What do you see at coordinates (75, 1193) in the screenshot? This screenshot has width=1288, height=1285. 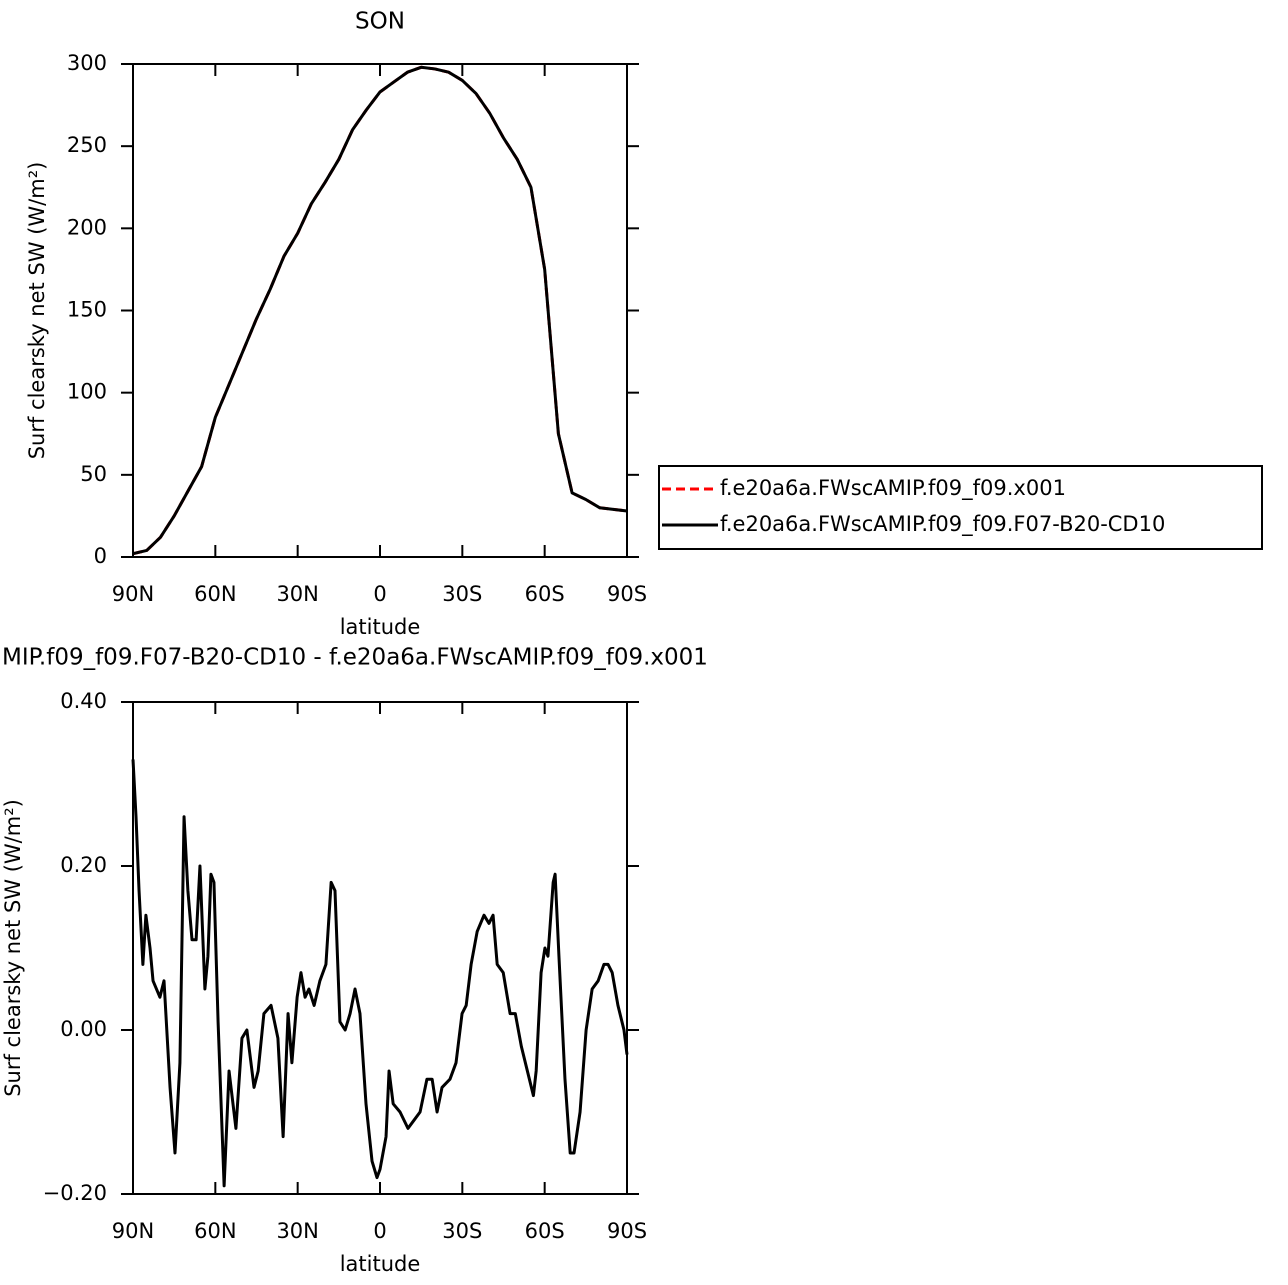 I see `y-tick-label: −0.20` at bounding box center [75, 1193].